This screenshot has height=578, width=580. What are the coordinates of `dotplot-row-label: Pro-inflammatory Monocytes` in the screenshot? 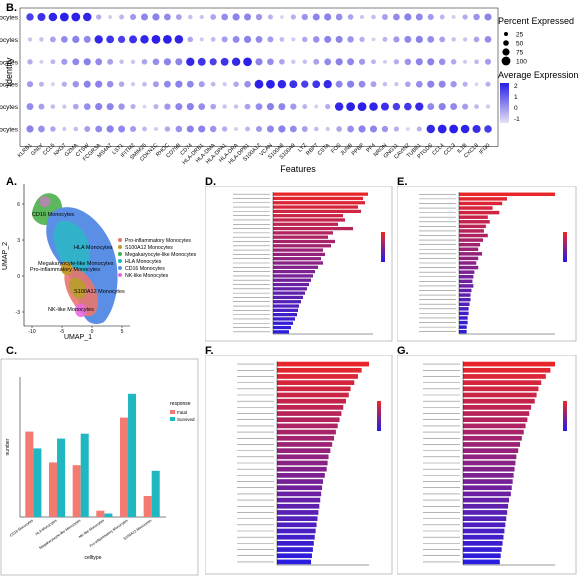 It's located at (9, 130).